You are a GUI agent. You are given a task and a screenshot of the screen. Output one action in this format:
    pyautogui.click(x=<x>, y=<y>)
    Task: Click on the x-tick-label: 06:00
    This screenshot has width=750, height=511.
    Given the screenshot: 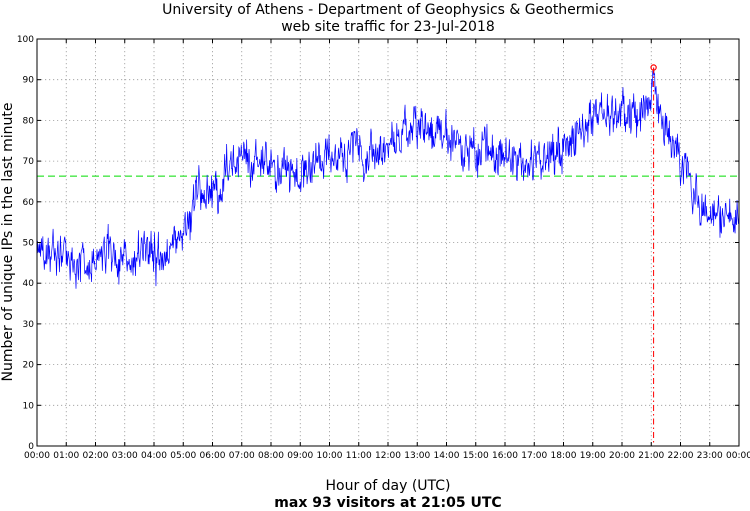 What is the action you would take?
    pyautogui.click(x=213, y=456)
    